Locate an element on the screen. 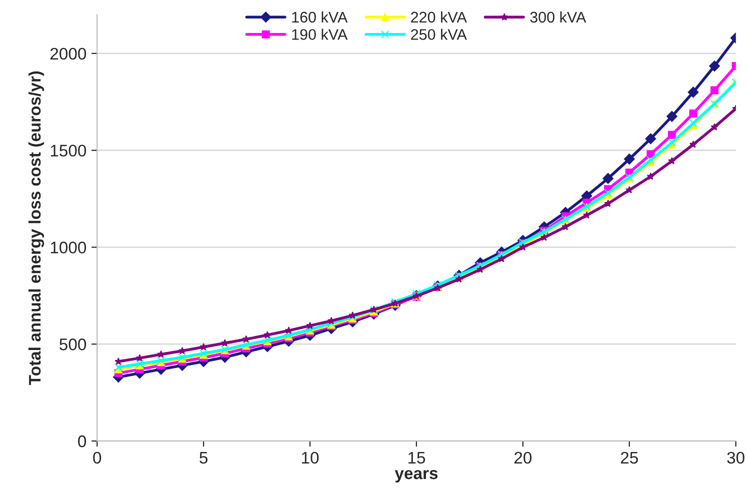  legend-label: 250 kVA is located at coordinates (439, 34).